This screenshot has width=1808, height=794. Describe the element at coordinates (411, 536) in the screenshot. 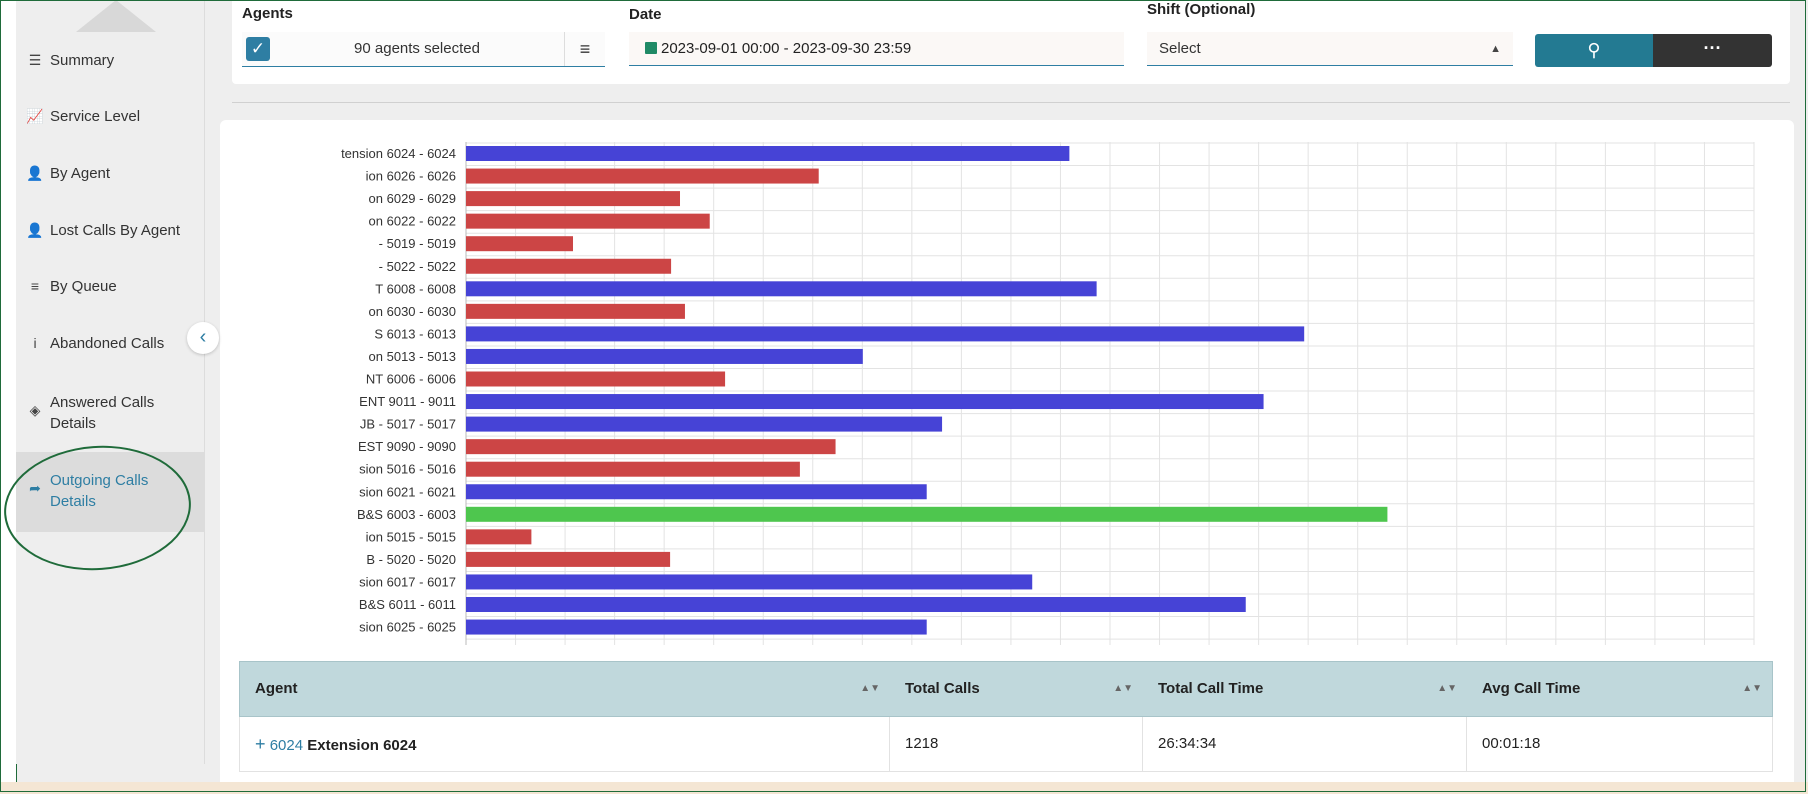

I see `chart-category-label: ion 5015 - 5015` at that location.